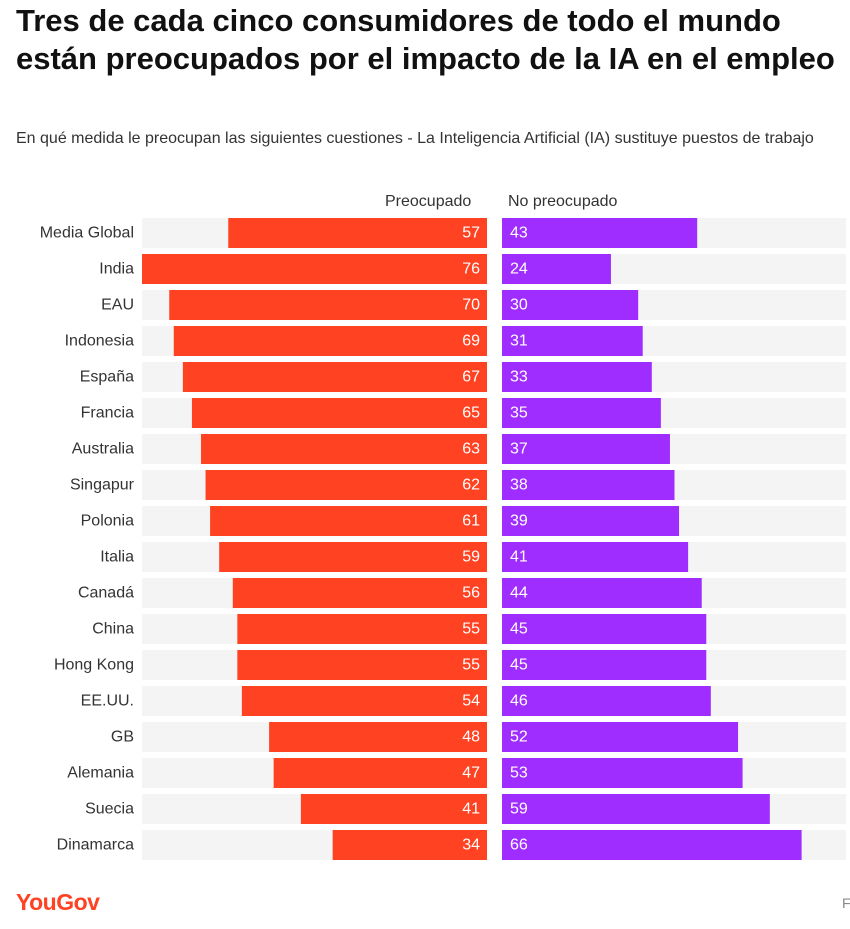 The height and width of the screenshot is (929, 850). I want to click on value-not-concerned: 37, so click(519, 449).